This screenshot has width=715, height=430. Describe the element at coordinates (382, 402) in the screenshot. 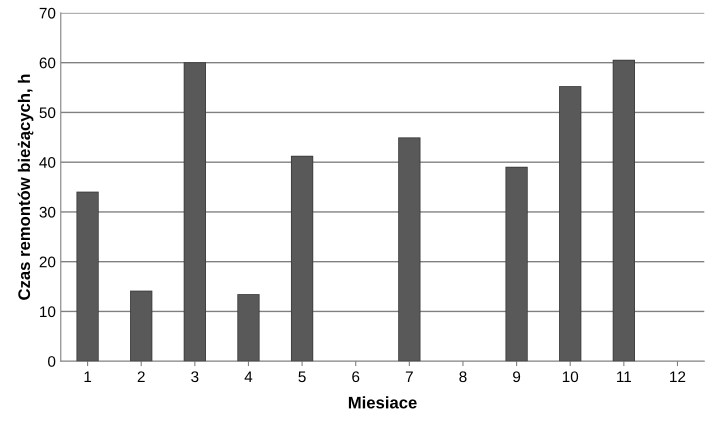

I see `x-axis-title: Miesiace` at that location.